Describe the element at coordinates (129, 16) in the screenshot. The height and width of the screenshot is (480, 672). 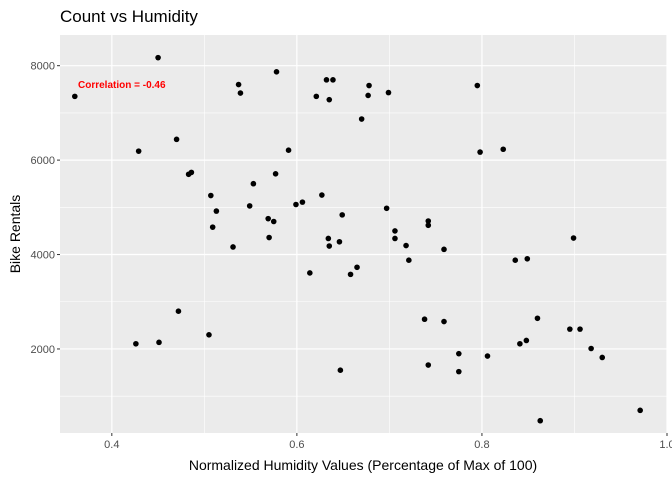
I see `chart-title: Count vs Humidity` at that location.